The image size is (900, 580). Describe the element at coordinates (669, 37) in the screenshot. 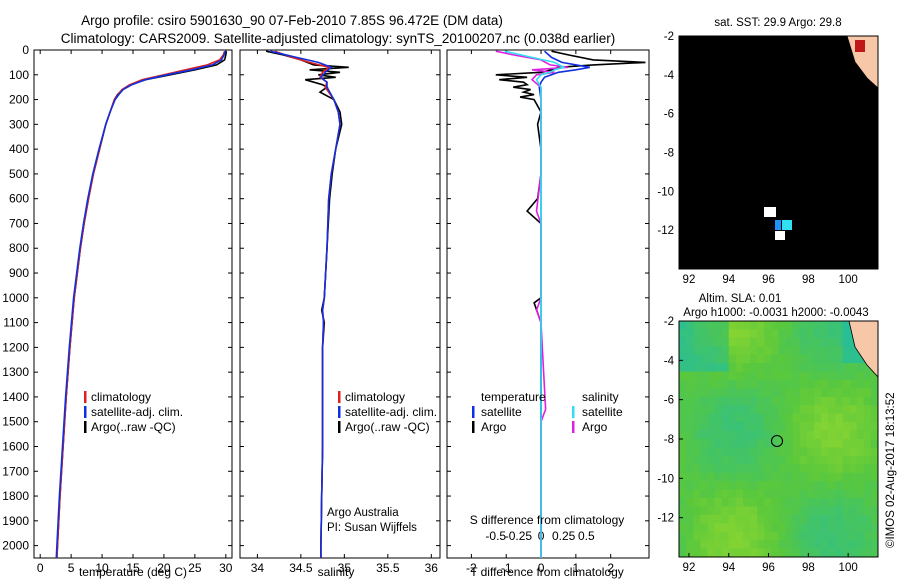

I see `map-y-tick-label: -2` at that location.